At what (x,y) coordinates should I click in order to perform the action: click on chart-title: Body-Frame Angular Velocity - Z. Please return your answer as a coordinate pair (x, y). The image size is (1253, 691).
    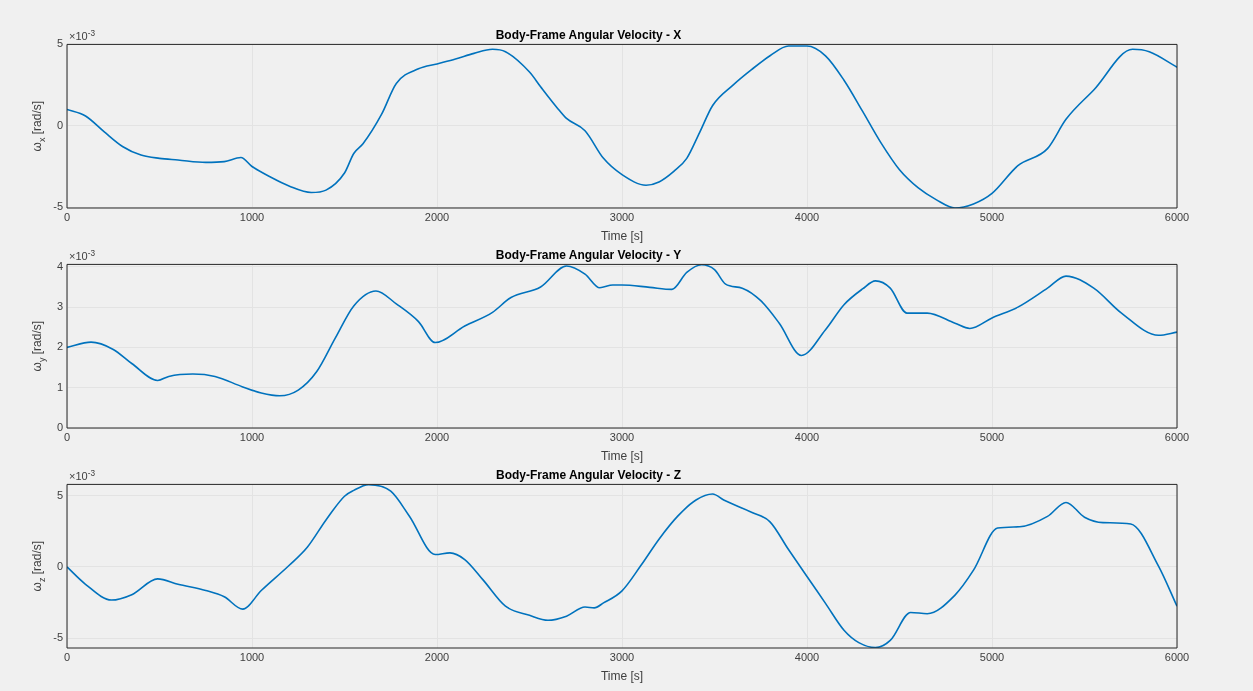
    Looking at the image, I should click on (588, 474).